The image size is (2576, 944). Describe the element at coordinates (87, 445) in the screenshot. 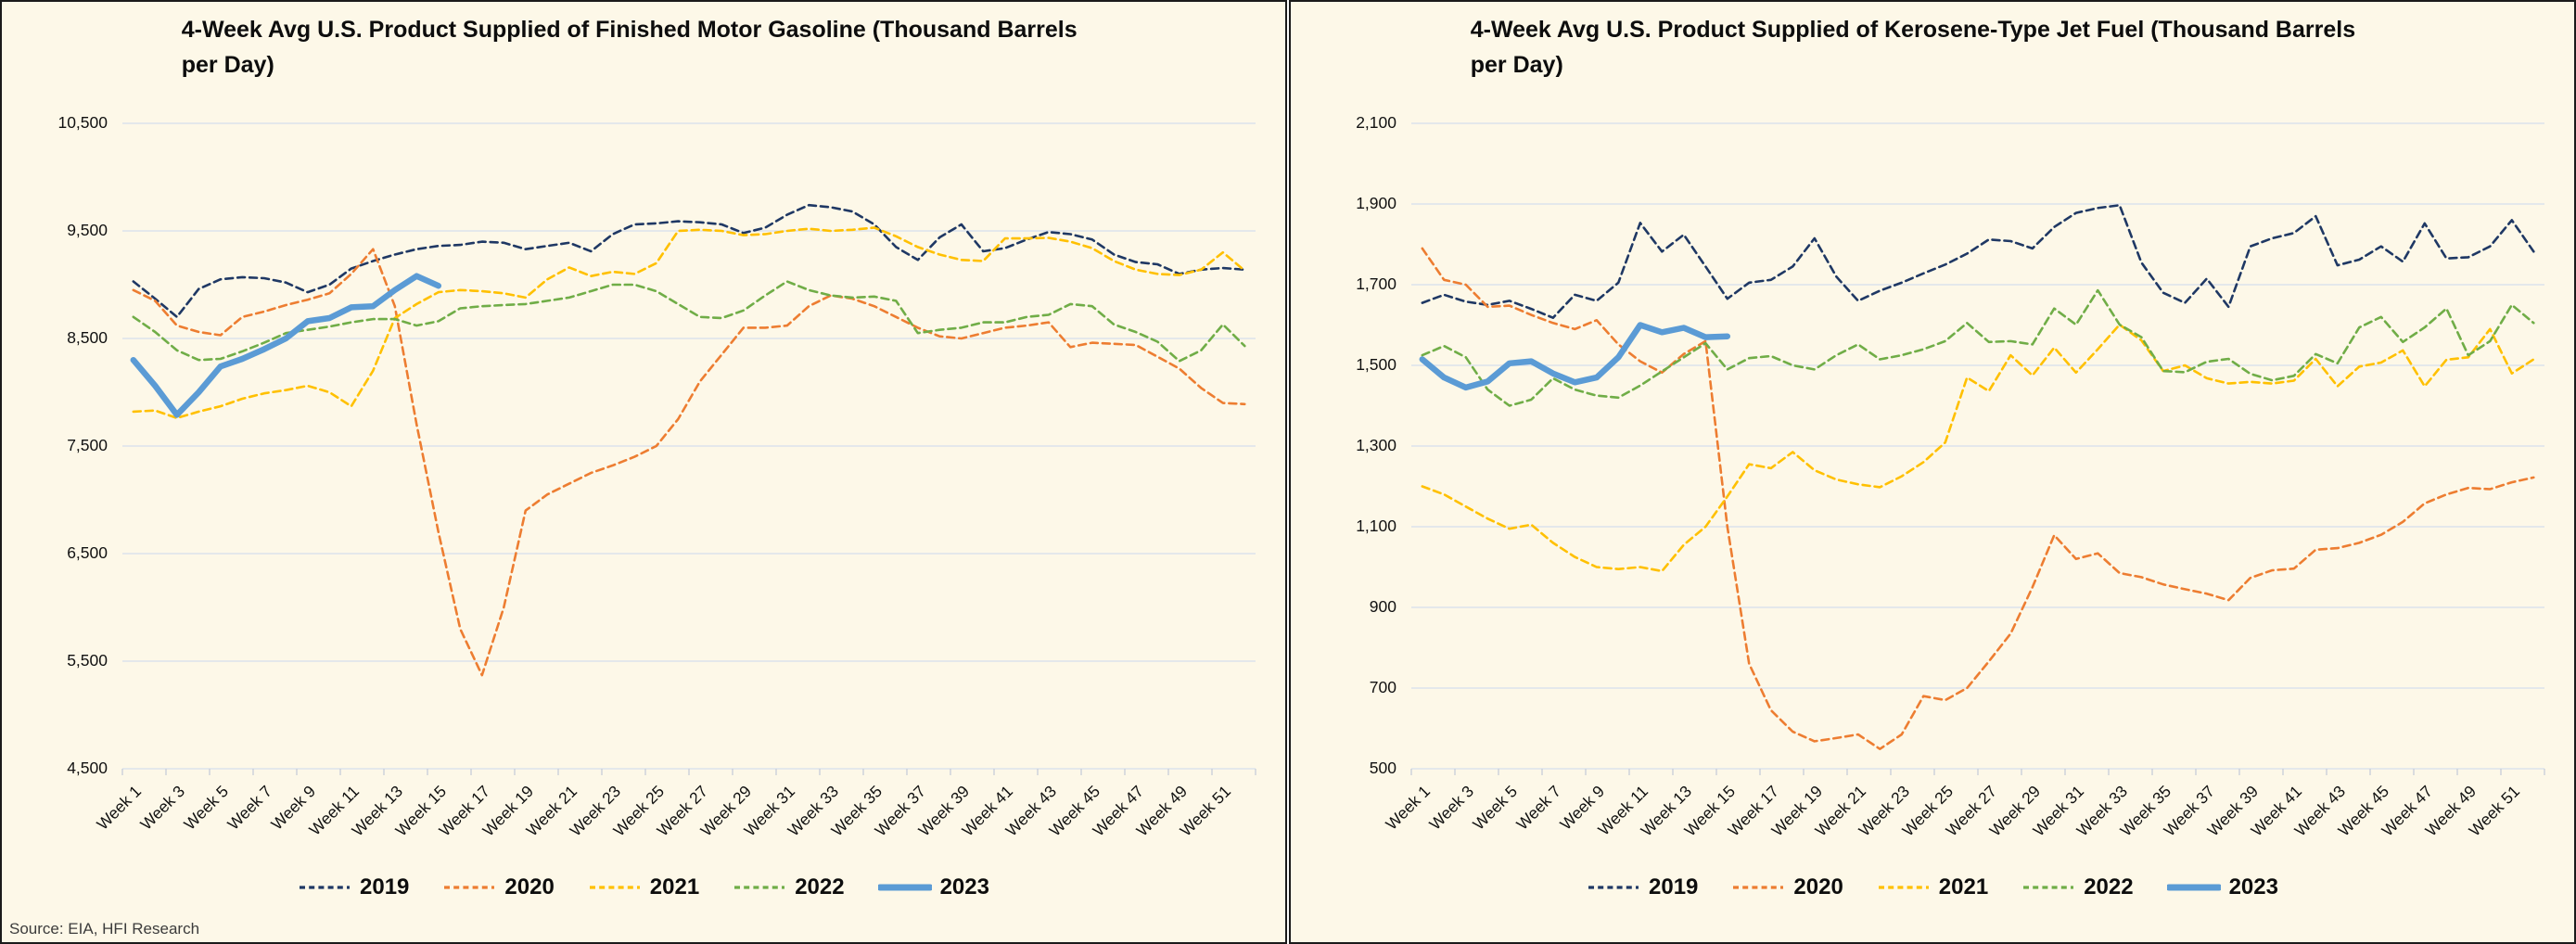

I see `y-axis-label: 7,500` at that location.